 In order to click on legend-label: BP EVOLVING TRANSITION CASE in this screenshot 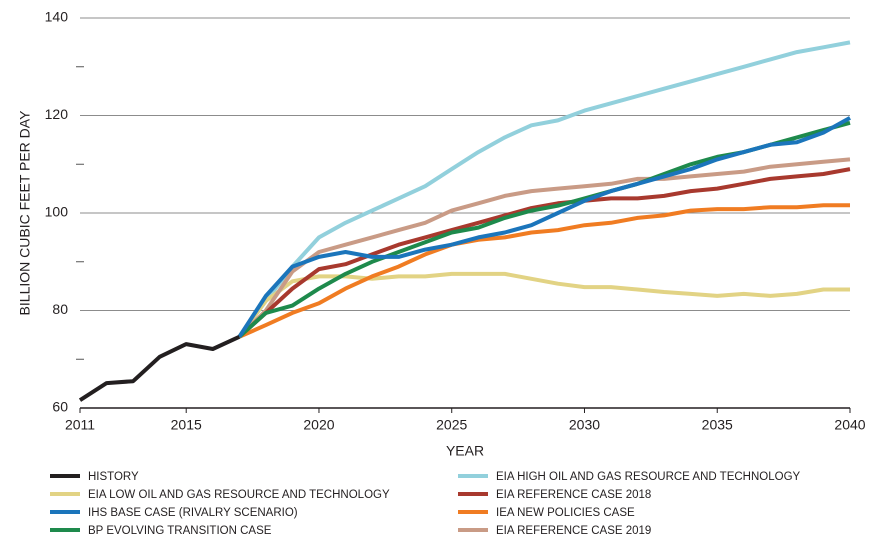, I will do `click(180, 531)`.